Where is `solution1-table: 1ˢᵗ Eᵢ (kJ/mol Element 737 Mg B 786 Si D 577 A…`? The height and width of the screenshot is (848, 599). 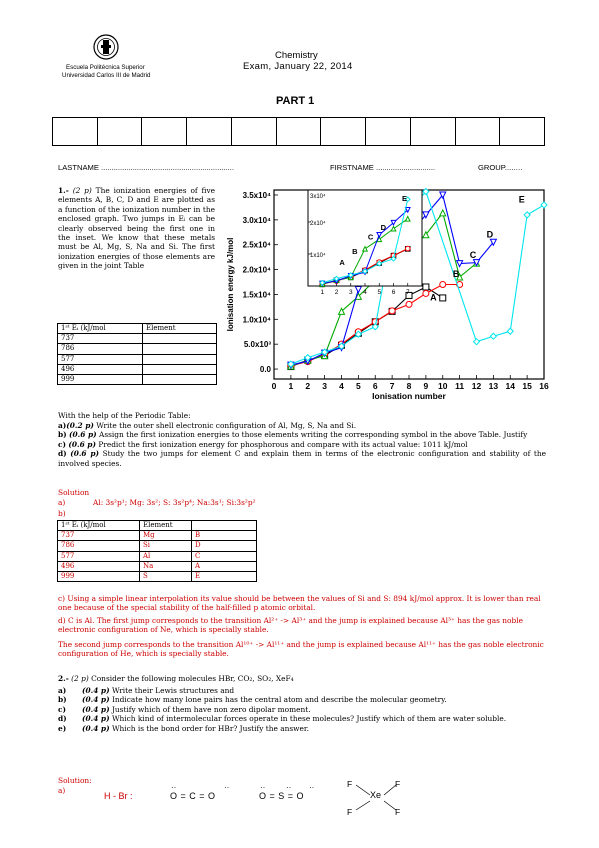
solution1-table: 1ˢᵗ Eᵢ (kJ/mol Element 737 Mg B 786 Si D 577 A… is located at coordinates (157, 551).